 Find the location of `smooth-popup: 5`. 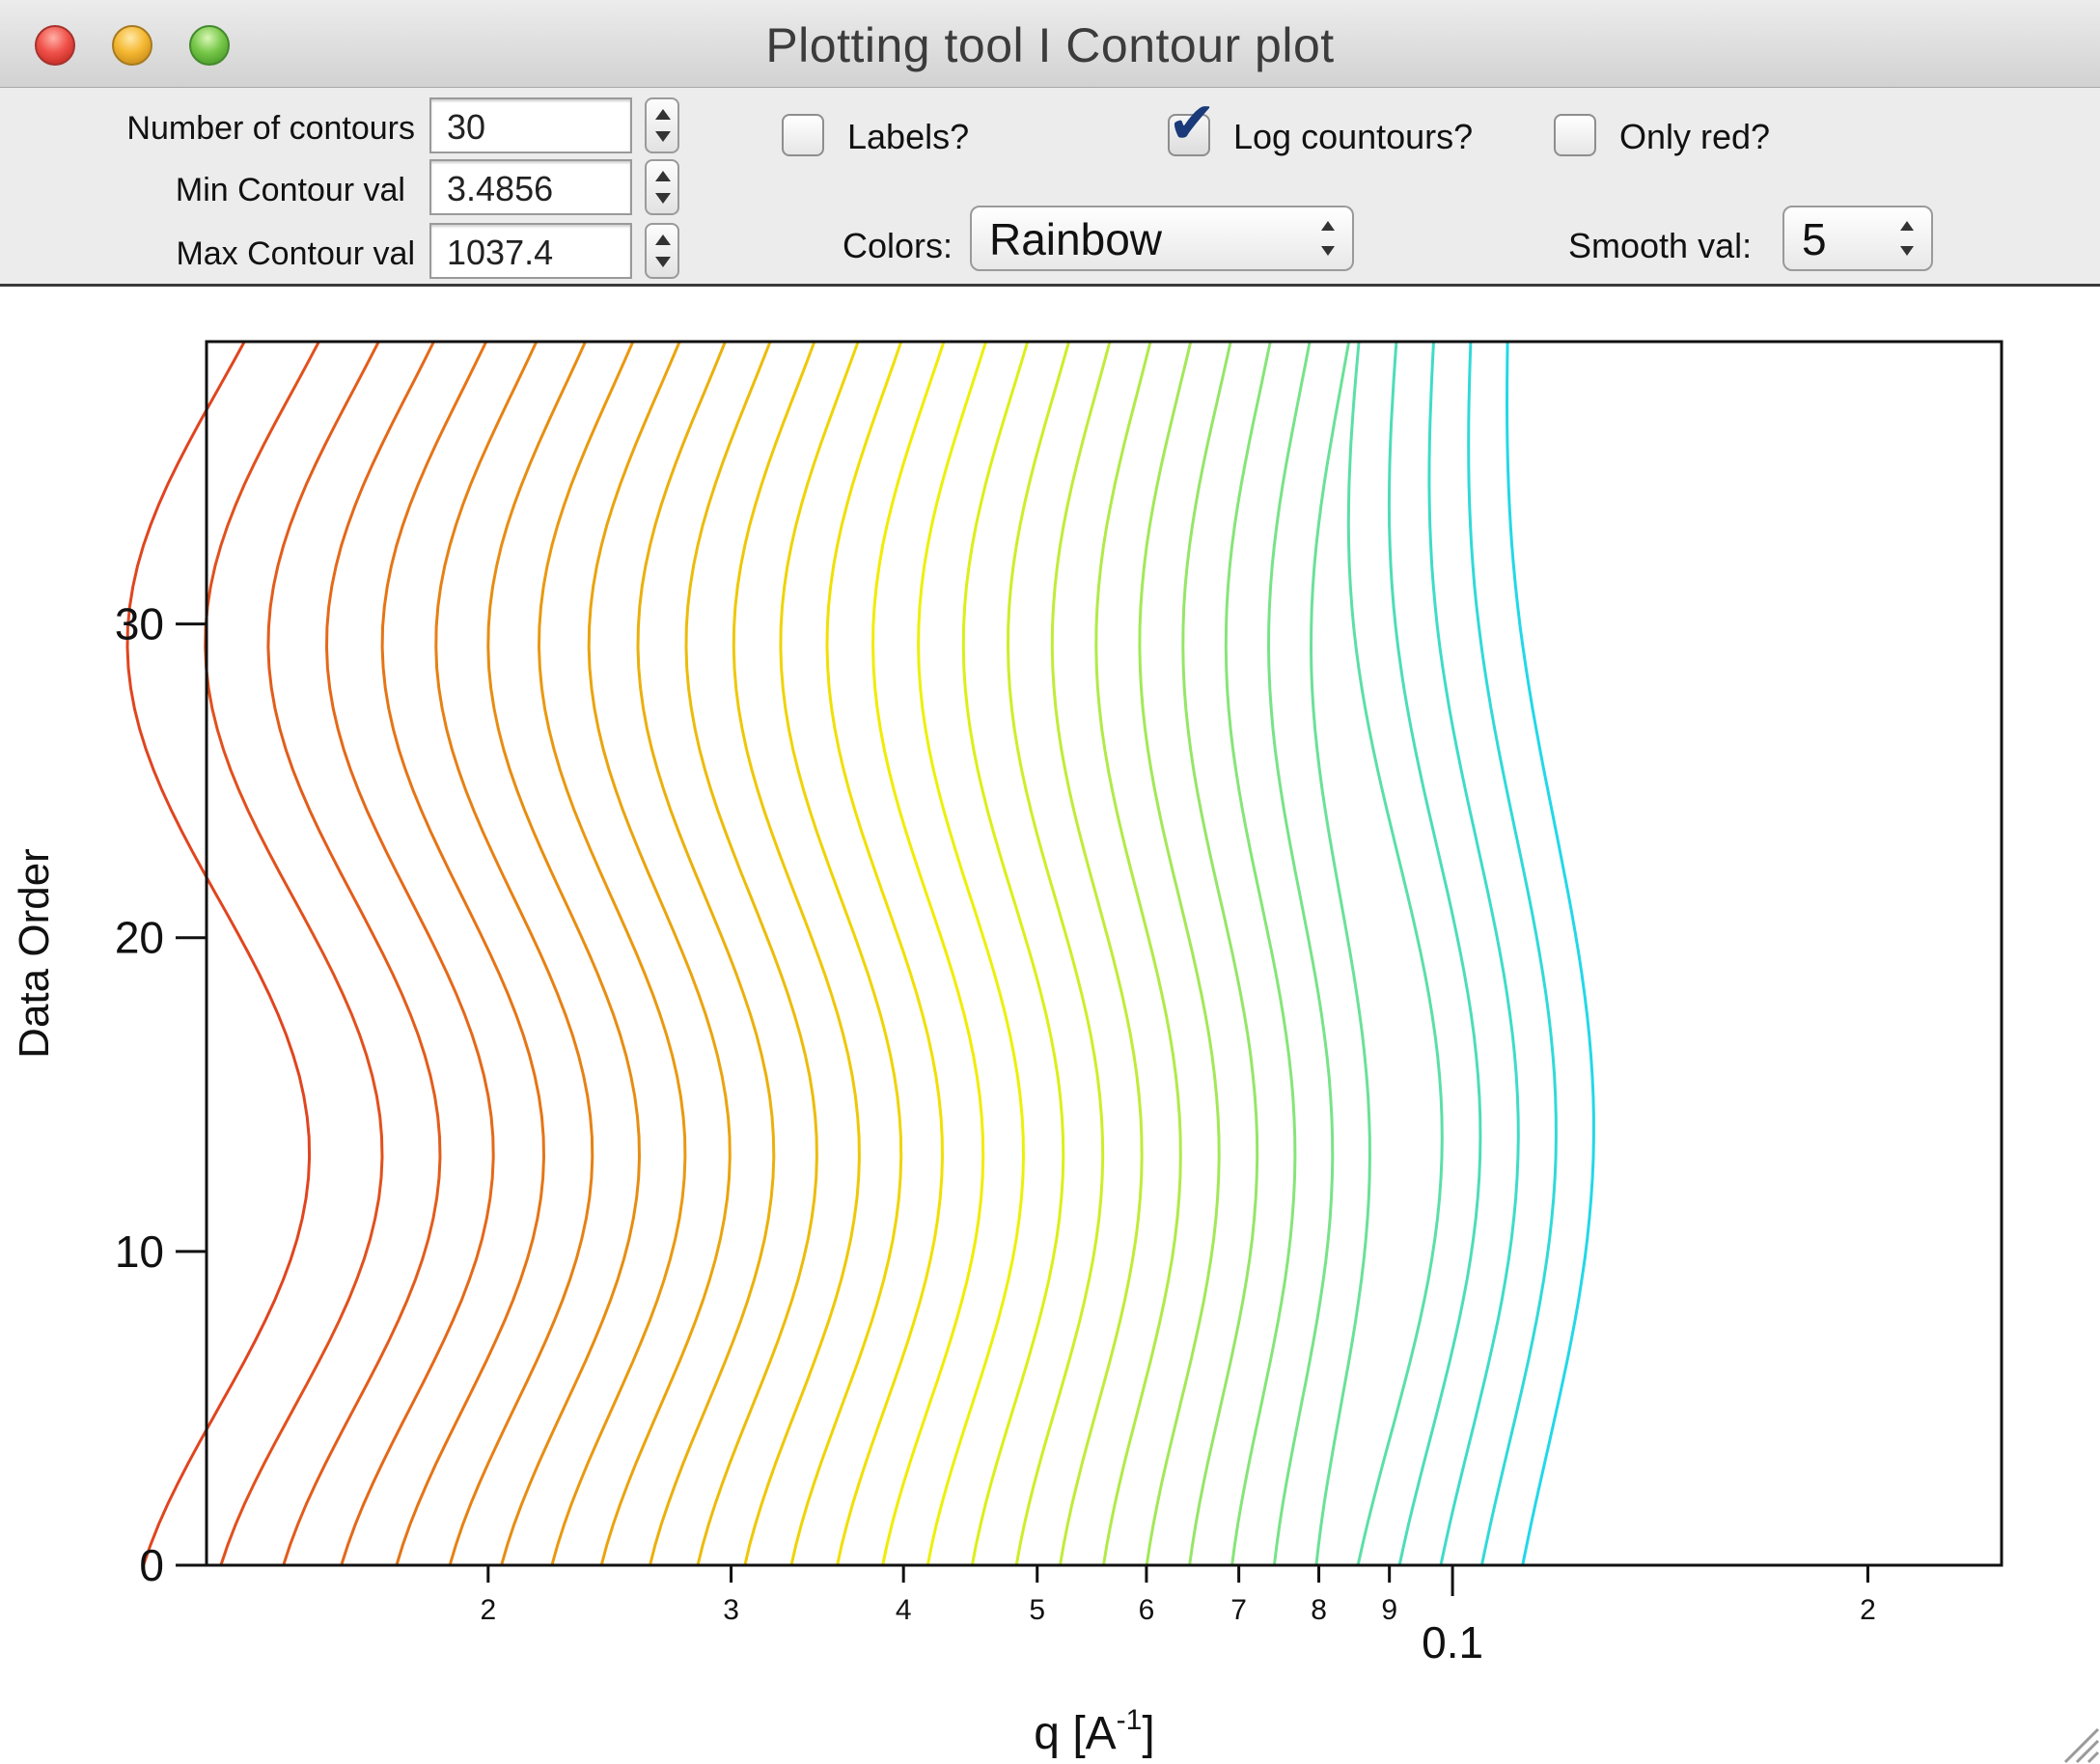

smooth-popup: 5 is located at coordinates (1857, 238).